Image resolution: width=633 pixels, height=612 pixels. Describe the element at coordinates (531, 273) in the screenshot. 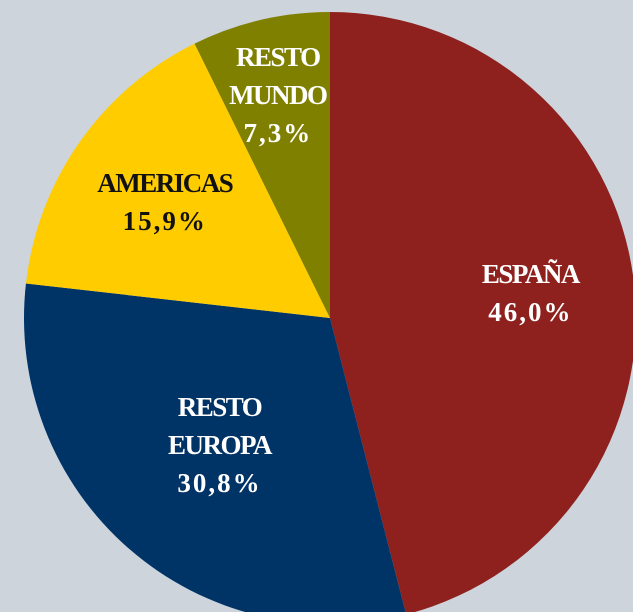

I see `category-label: ESPAÑA` at that location.